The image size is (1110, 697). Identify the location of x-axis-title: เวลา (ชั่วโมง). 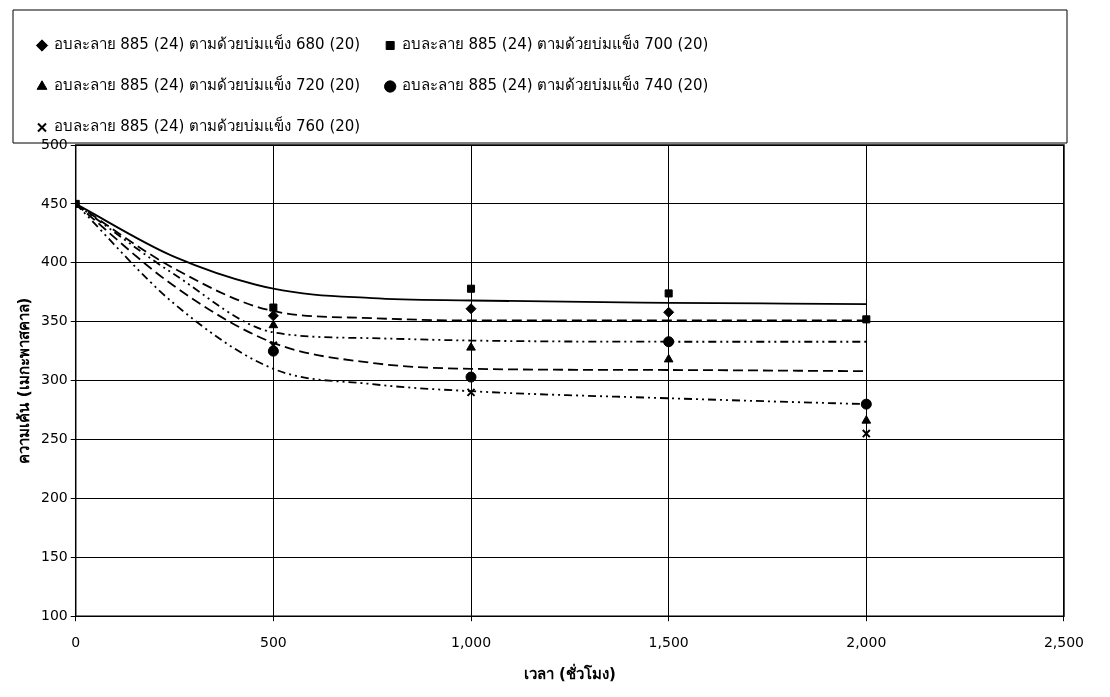
(569, 672).